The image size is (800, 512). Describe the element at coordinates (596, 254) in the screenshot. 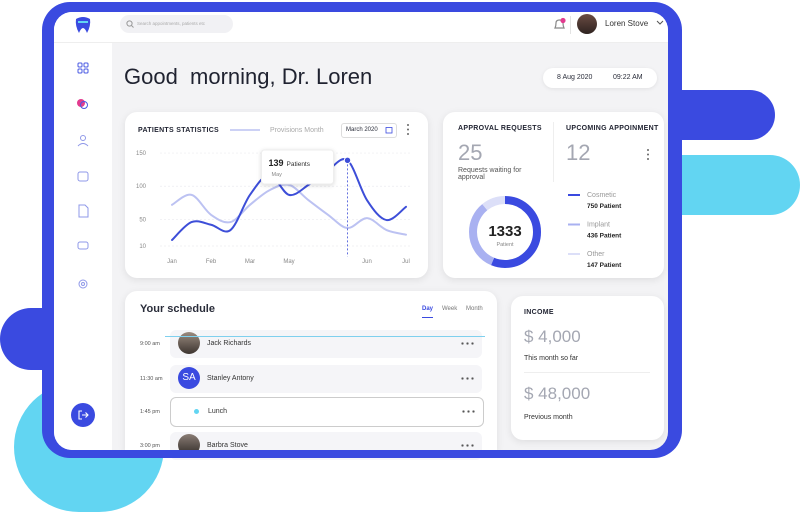

I see `legend-label: Other` at that location.